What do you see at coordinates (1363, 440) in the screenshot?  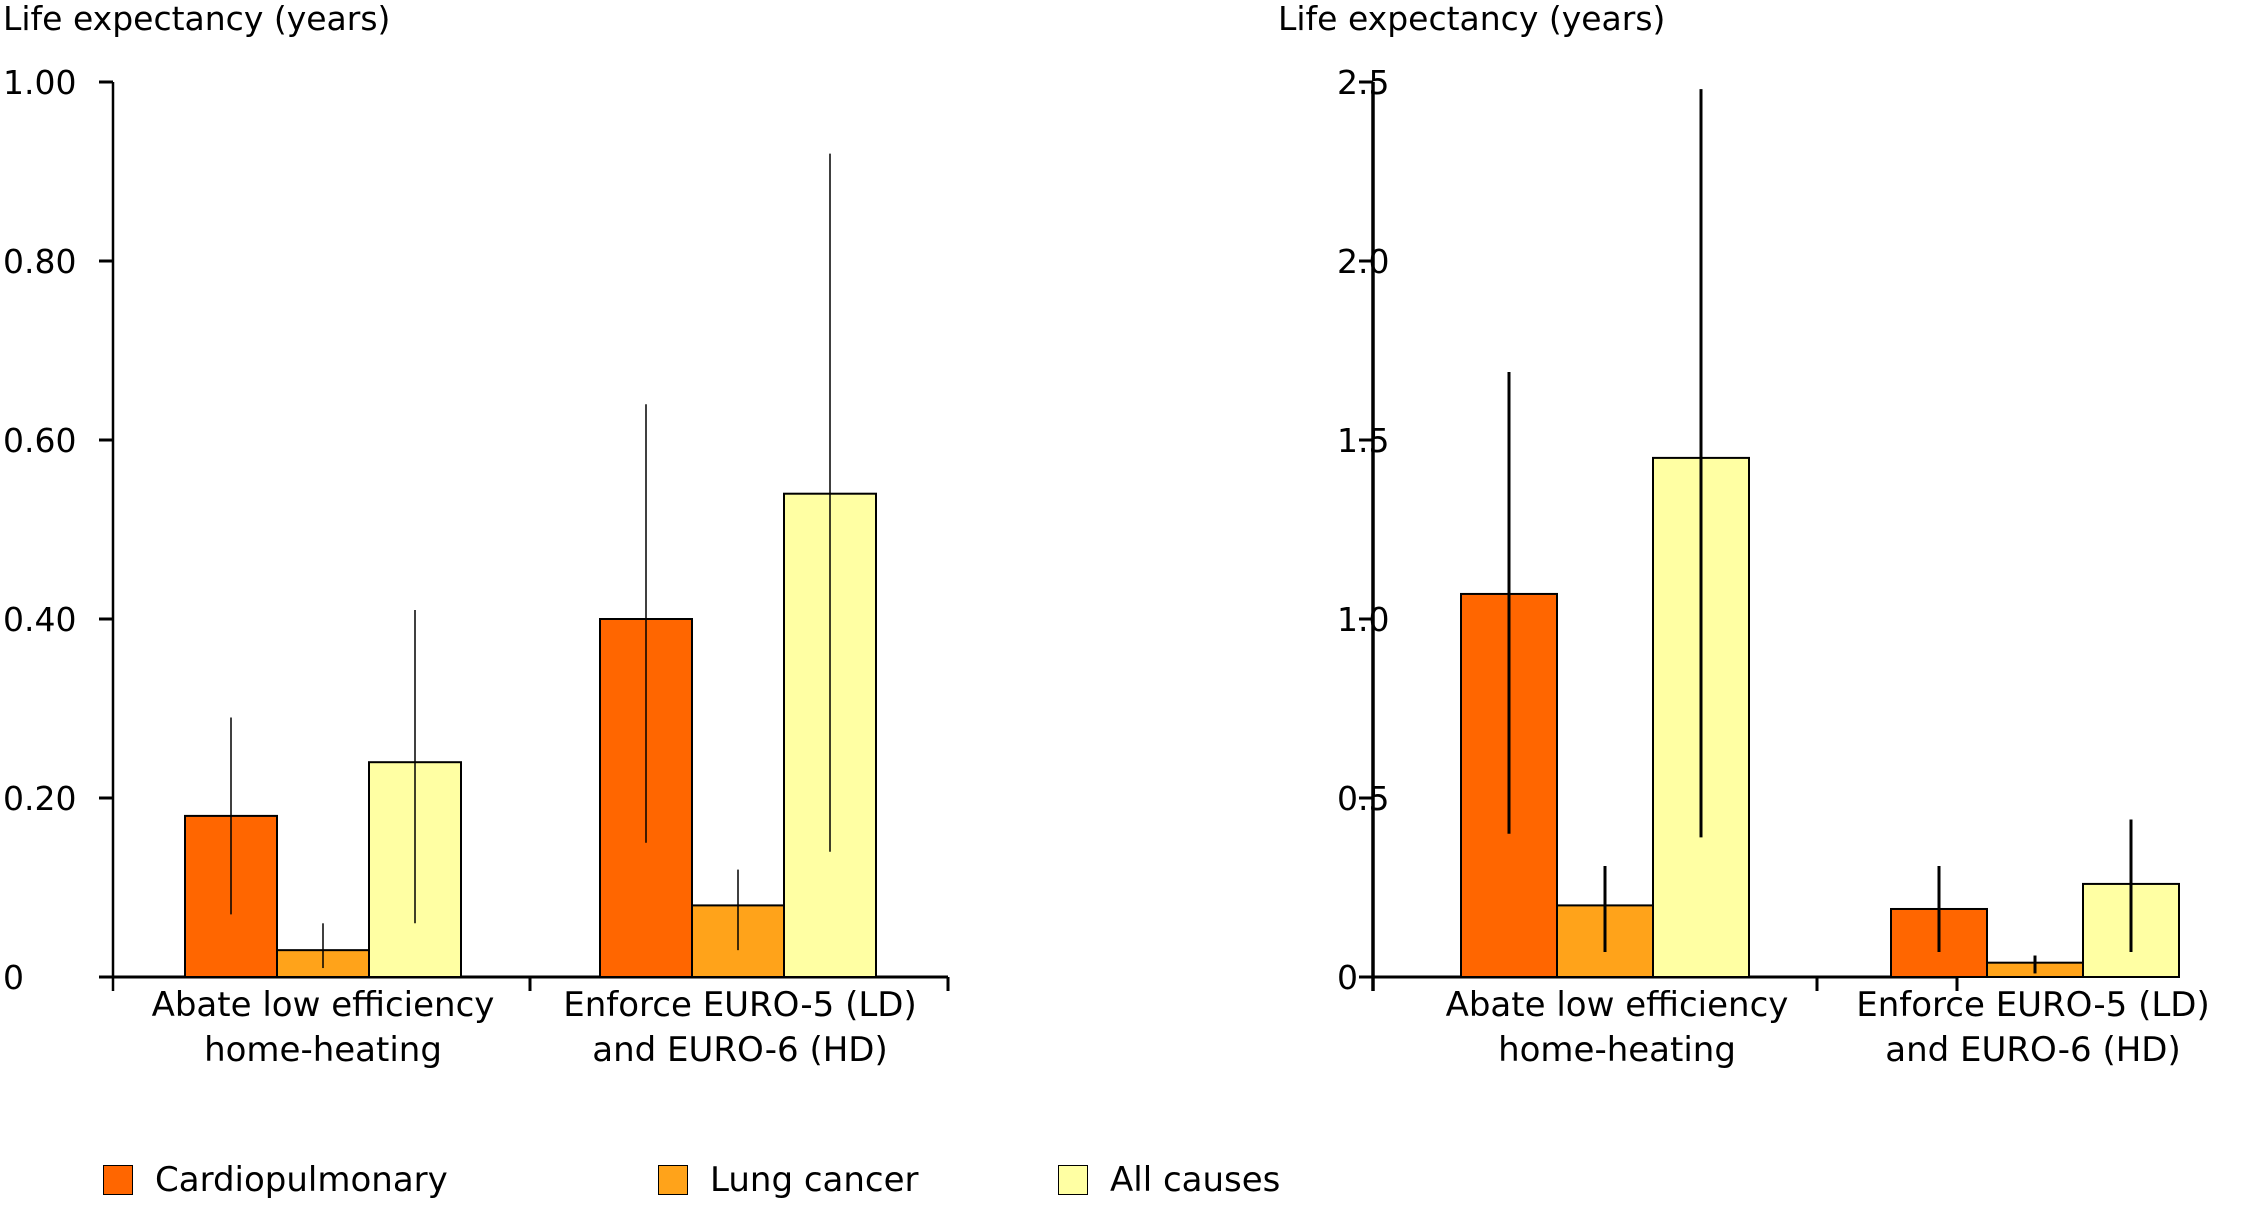 I see `y-tick-label: 1.5` at bounding box center [1363, 440].